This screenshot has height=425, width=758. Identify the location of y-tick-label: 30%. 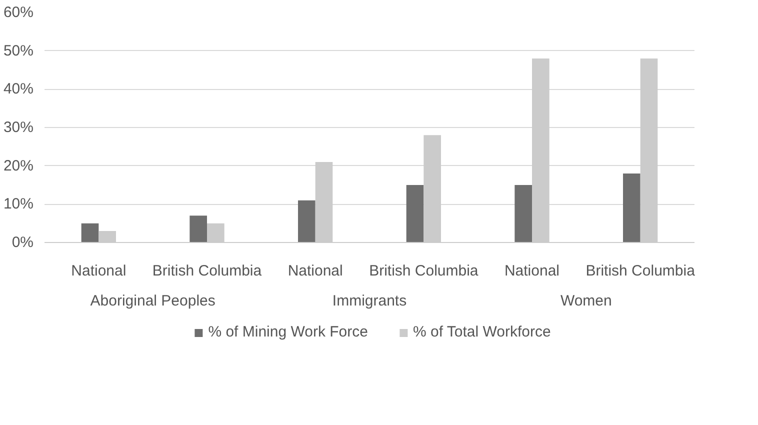
(18, 127).